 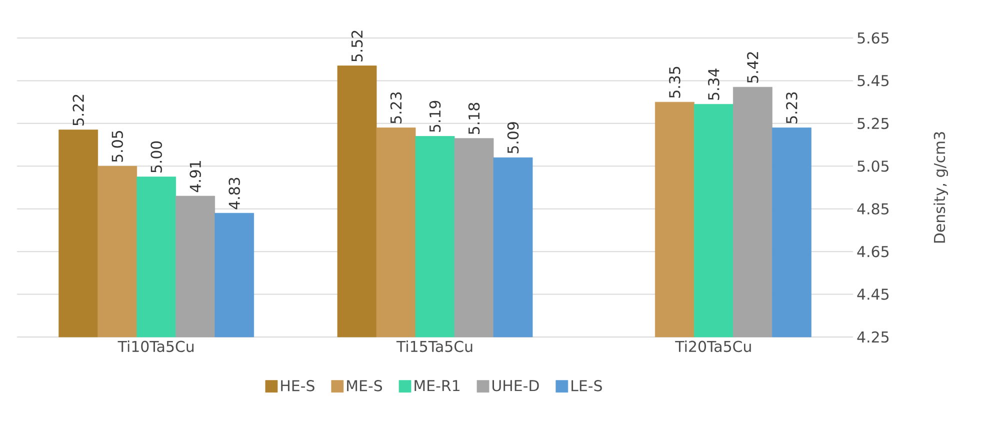 I want to click on data-label: 5.22, so click(x=78, y=110).